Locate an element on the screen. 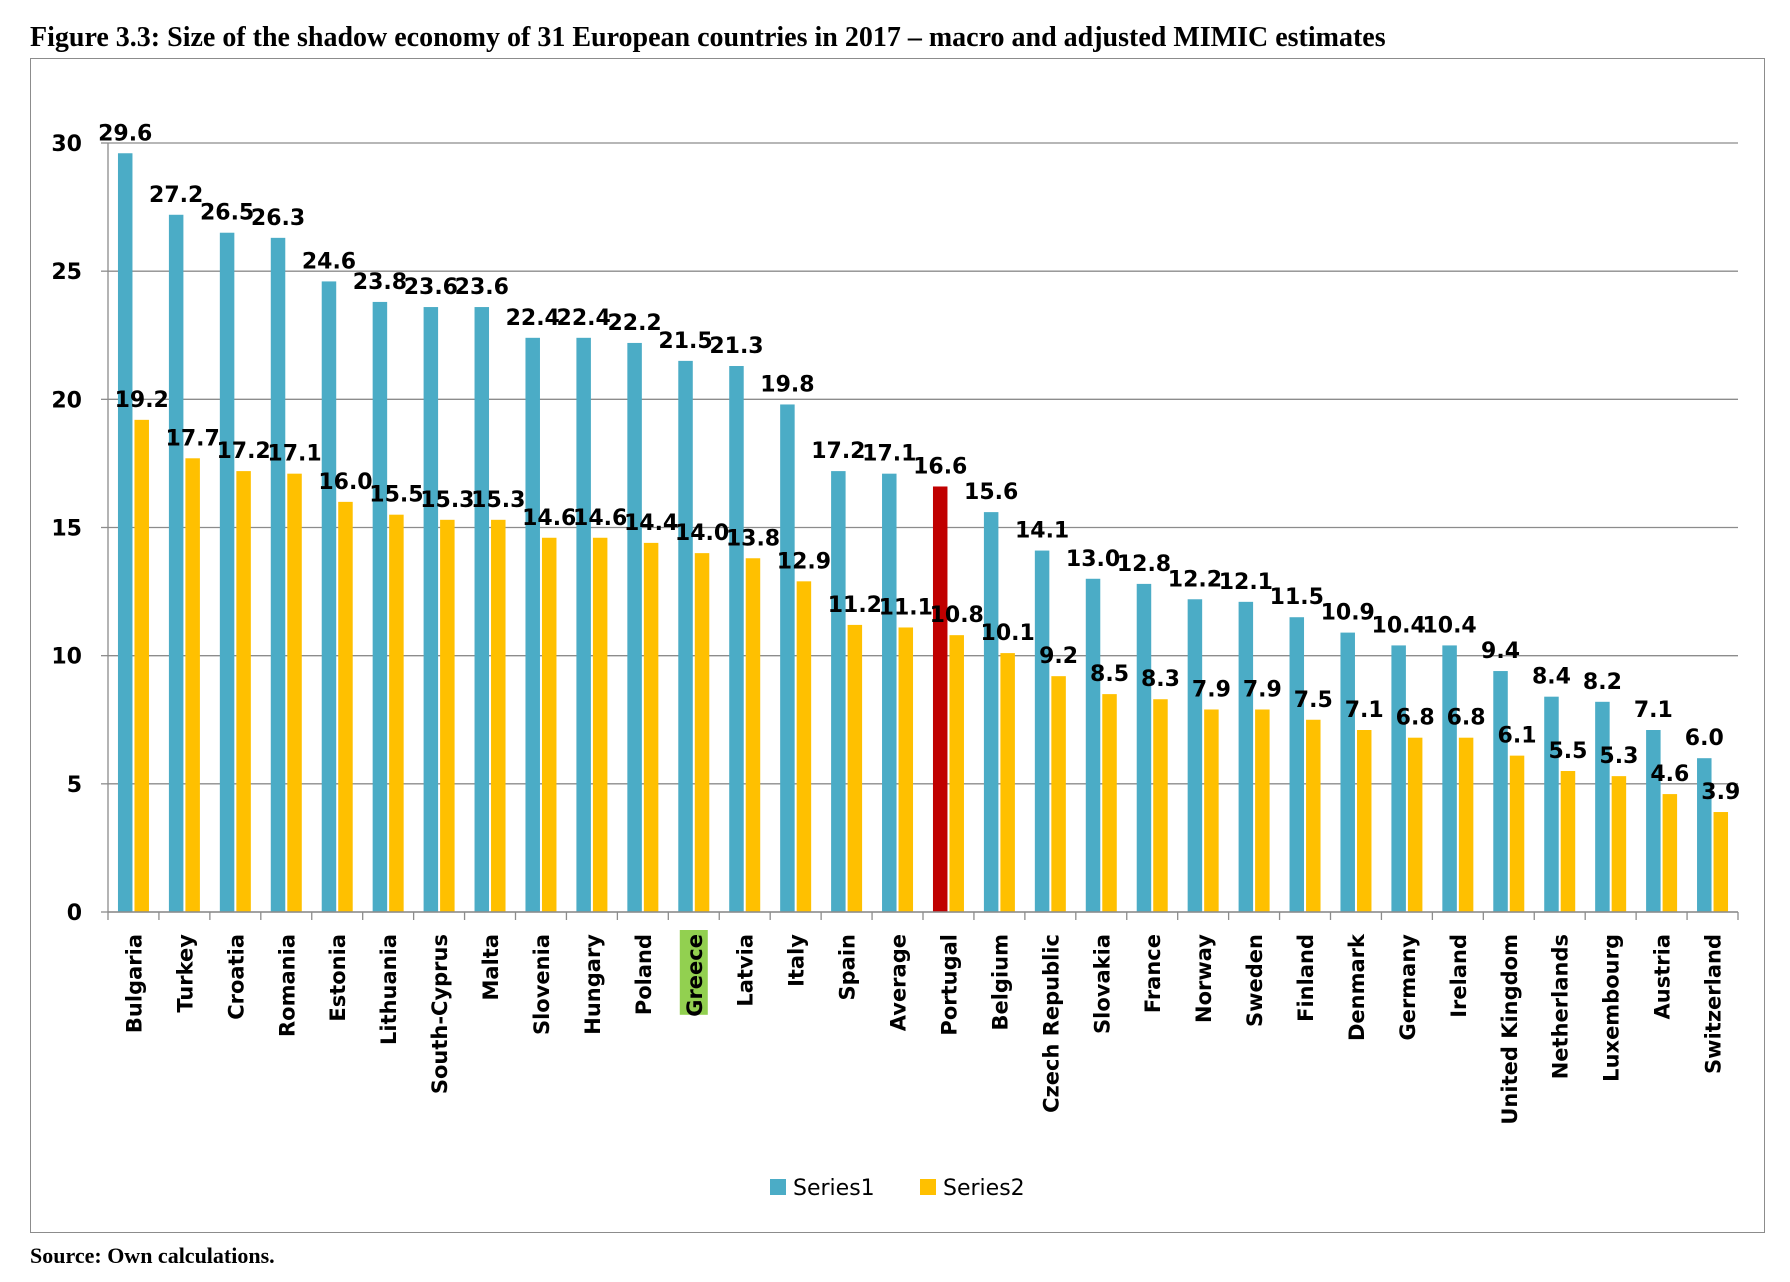  x-tick-label: Slovenia is located at coordinates (542, 984).